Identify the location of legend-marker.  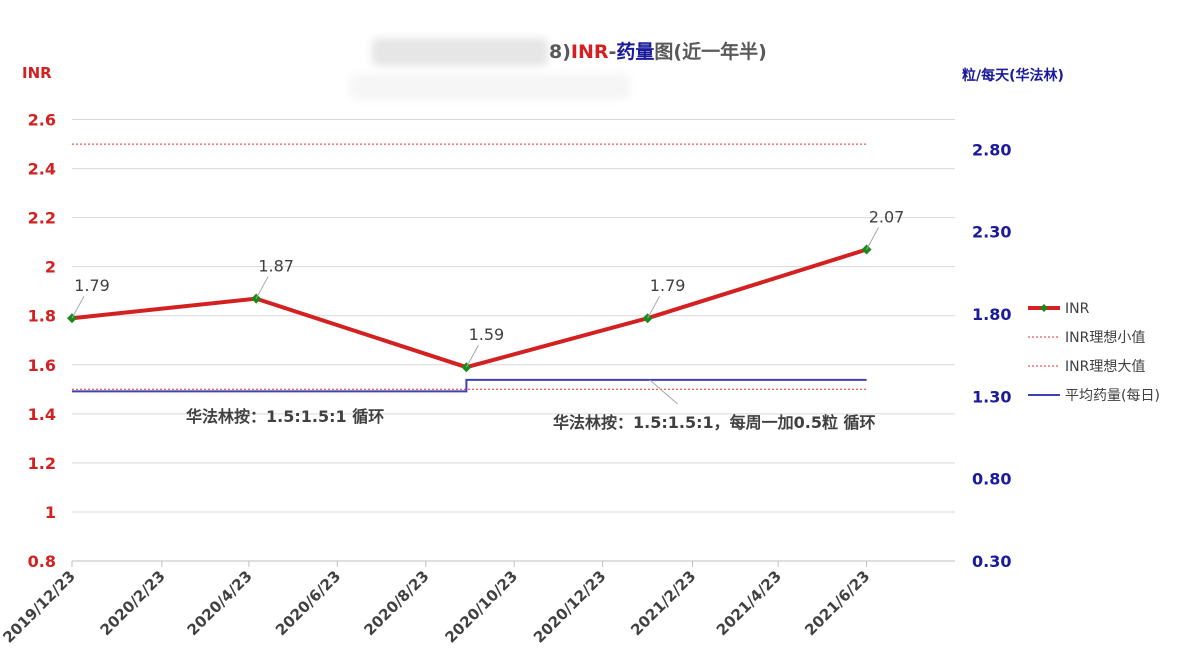
(1044, 308).